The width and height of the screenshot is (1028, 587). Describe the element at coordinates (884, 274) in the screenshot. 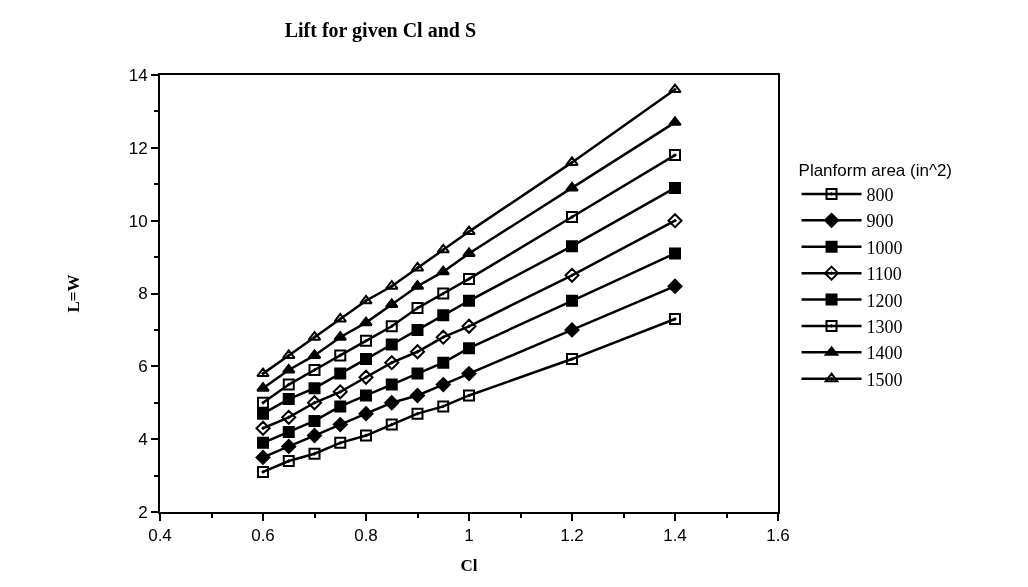

I see `legend-label: 1100` at that location.